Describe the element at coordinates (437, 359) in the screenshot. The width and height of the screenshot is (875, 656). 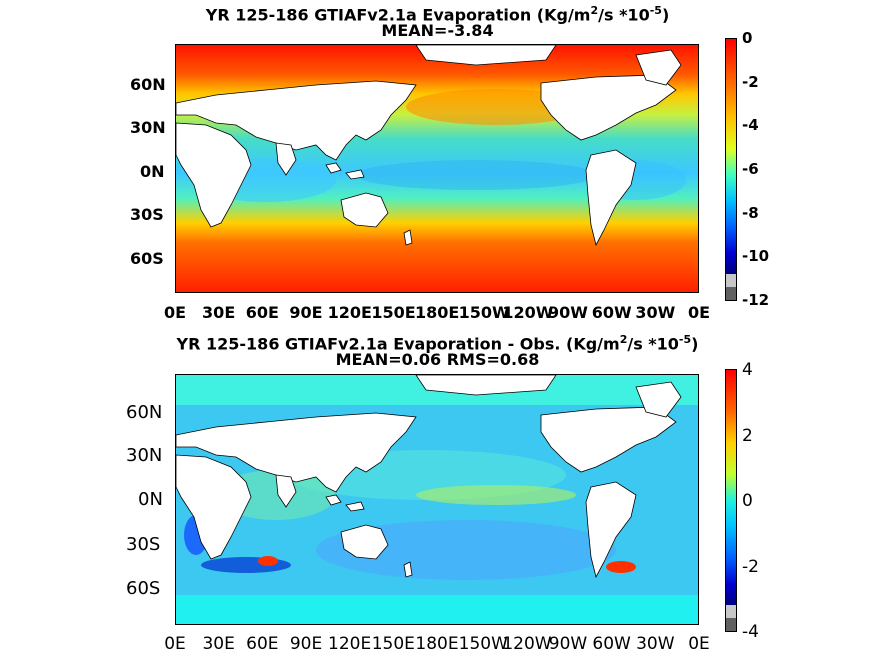
I see `chart-subtitle-2: MEAN=0.06 RMS=0.68` at that location.